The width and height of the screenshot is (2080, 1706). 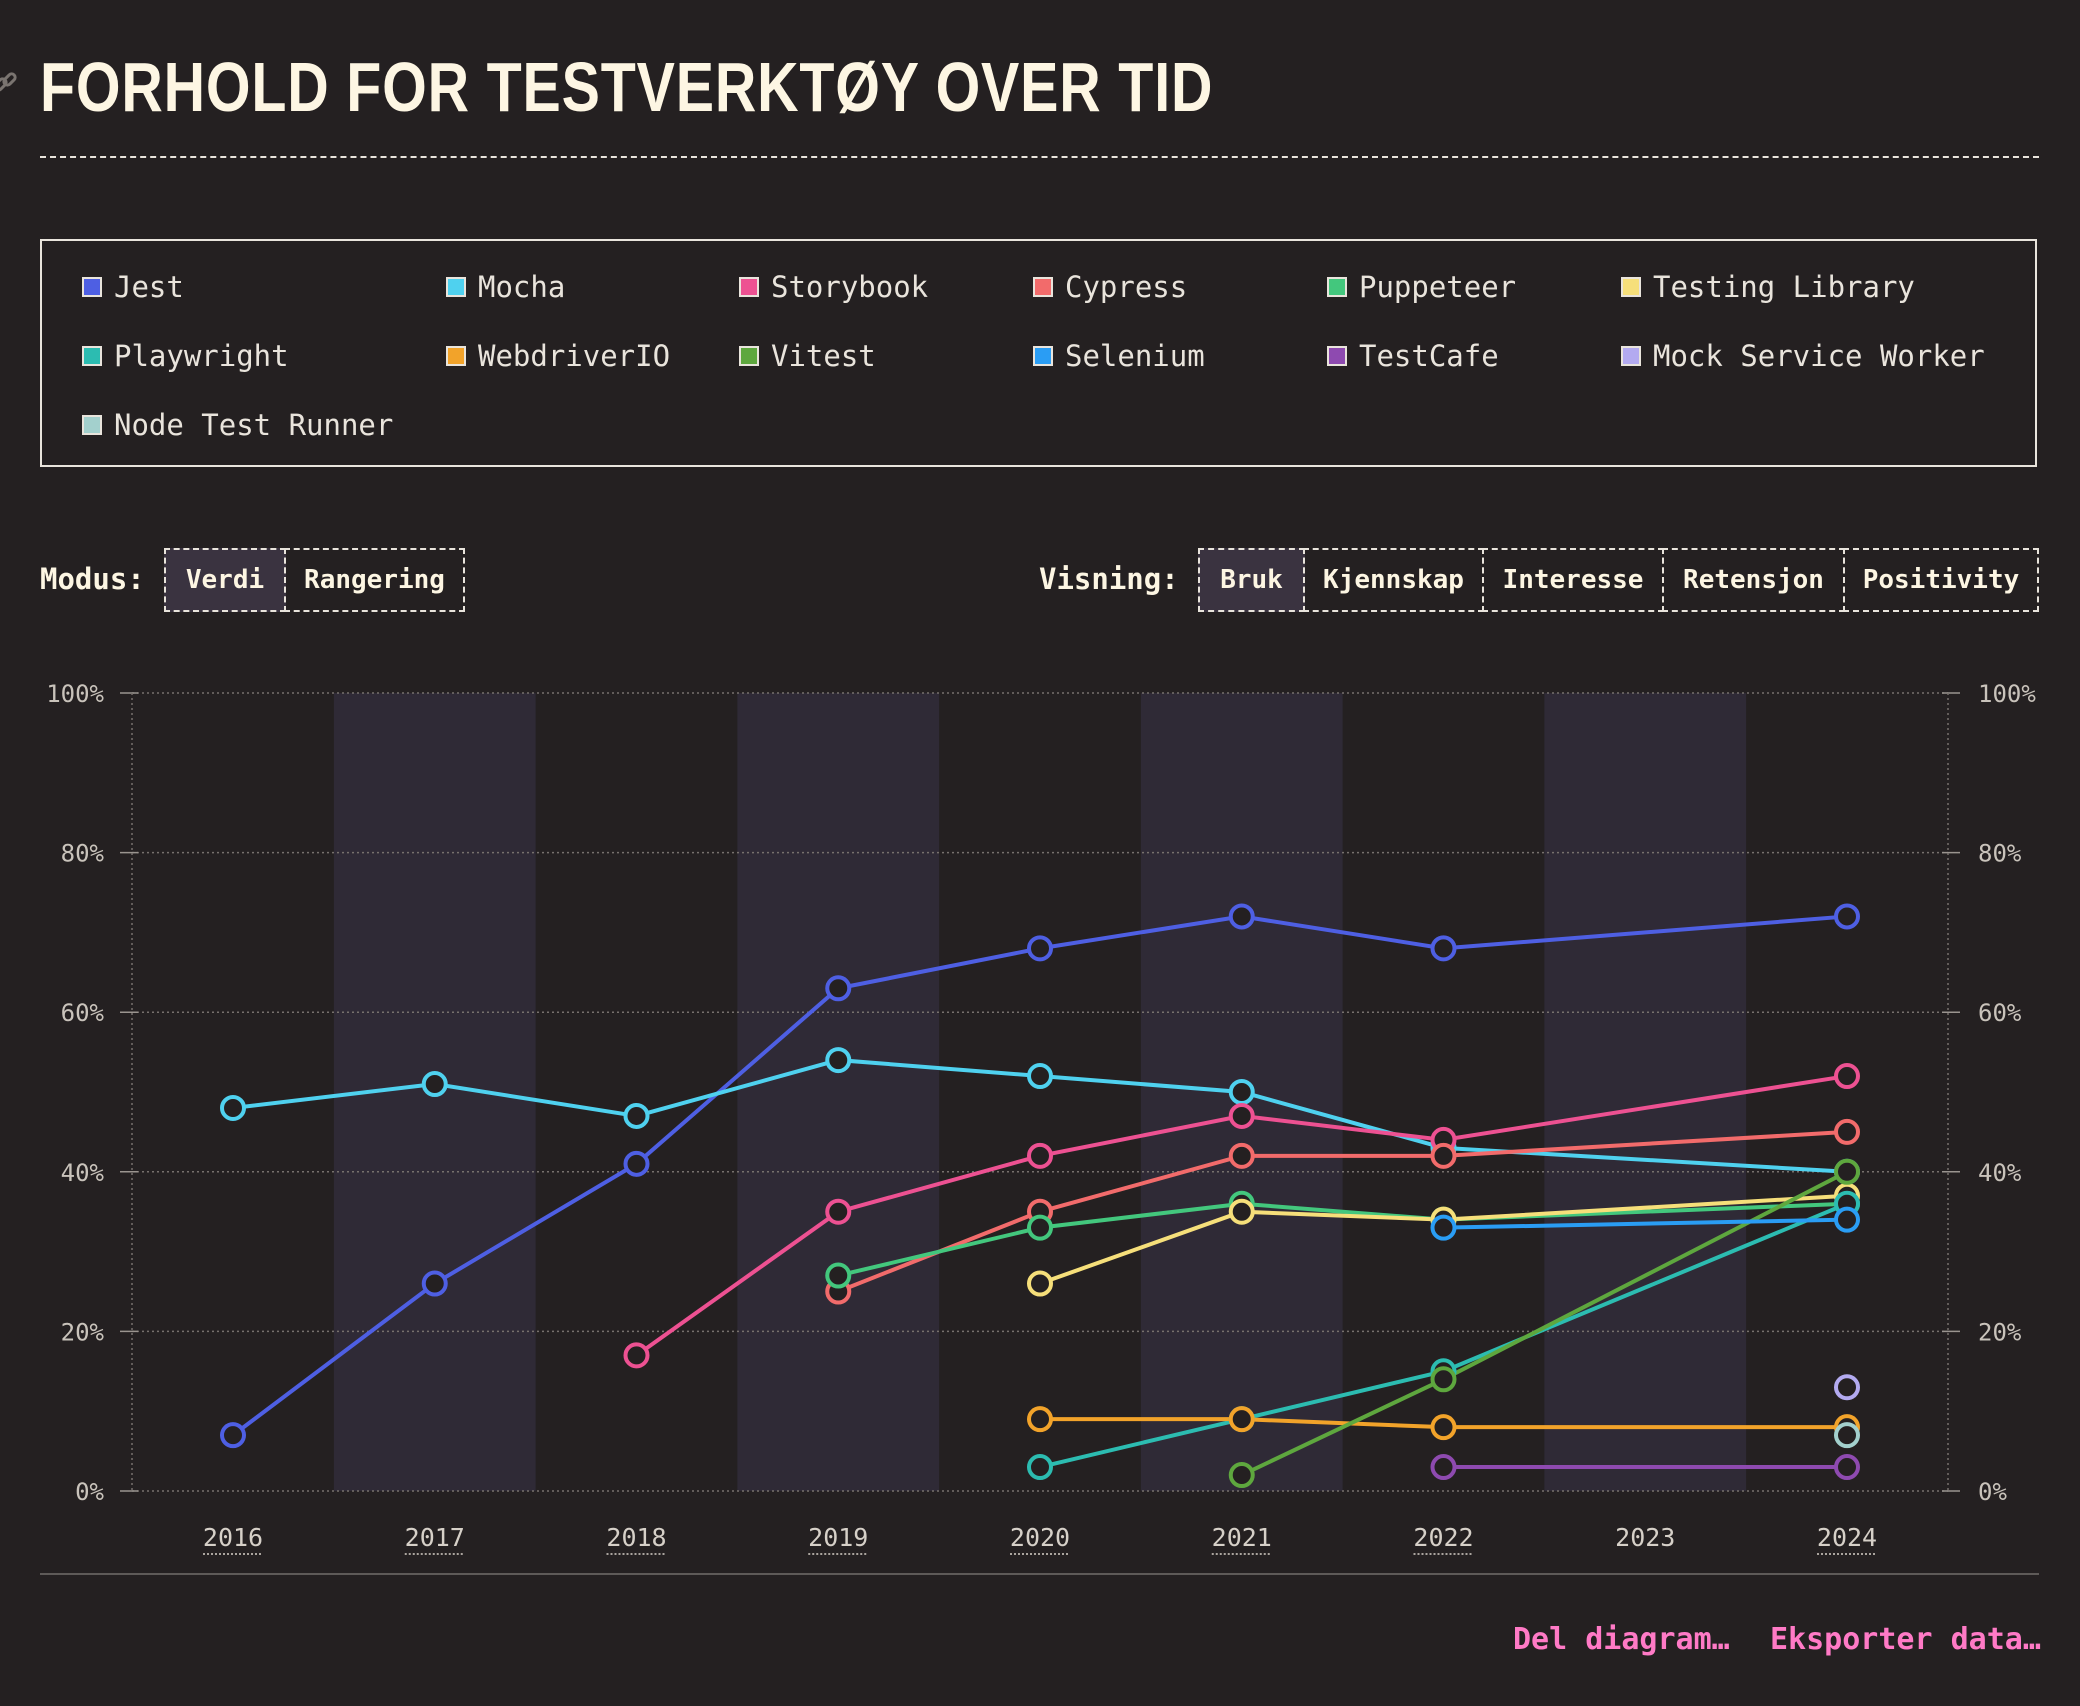 What do you see at coordinates (435, 1537) in the screenshot?
I see `x-tick-label: 2017` at bounding box center [435, 1537].